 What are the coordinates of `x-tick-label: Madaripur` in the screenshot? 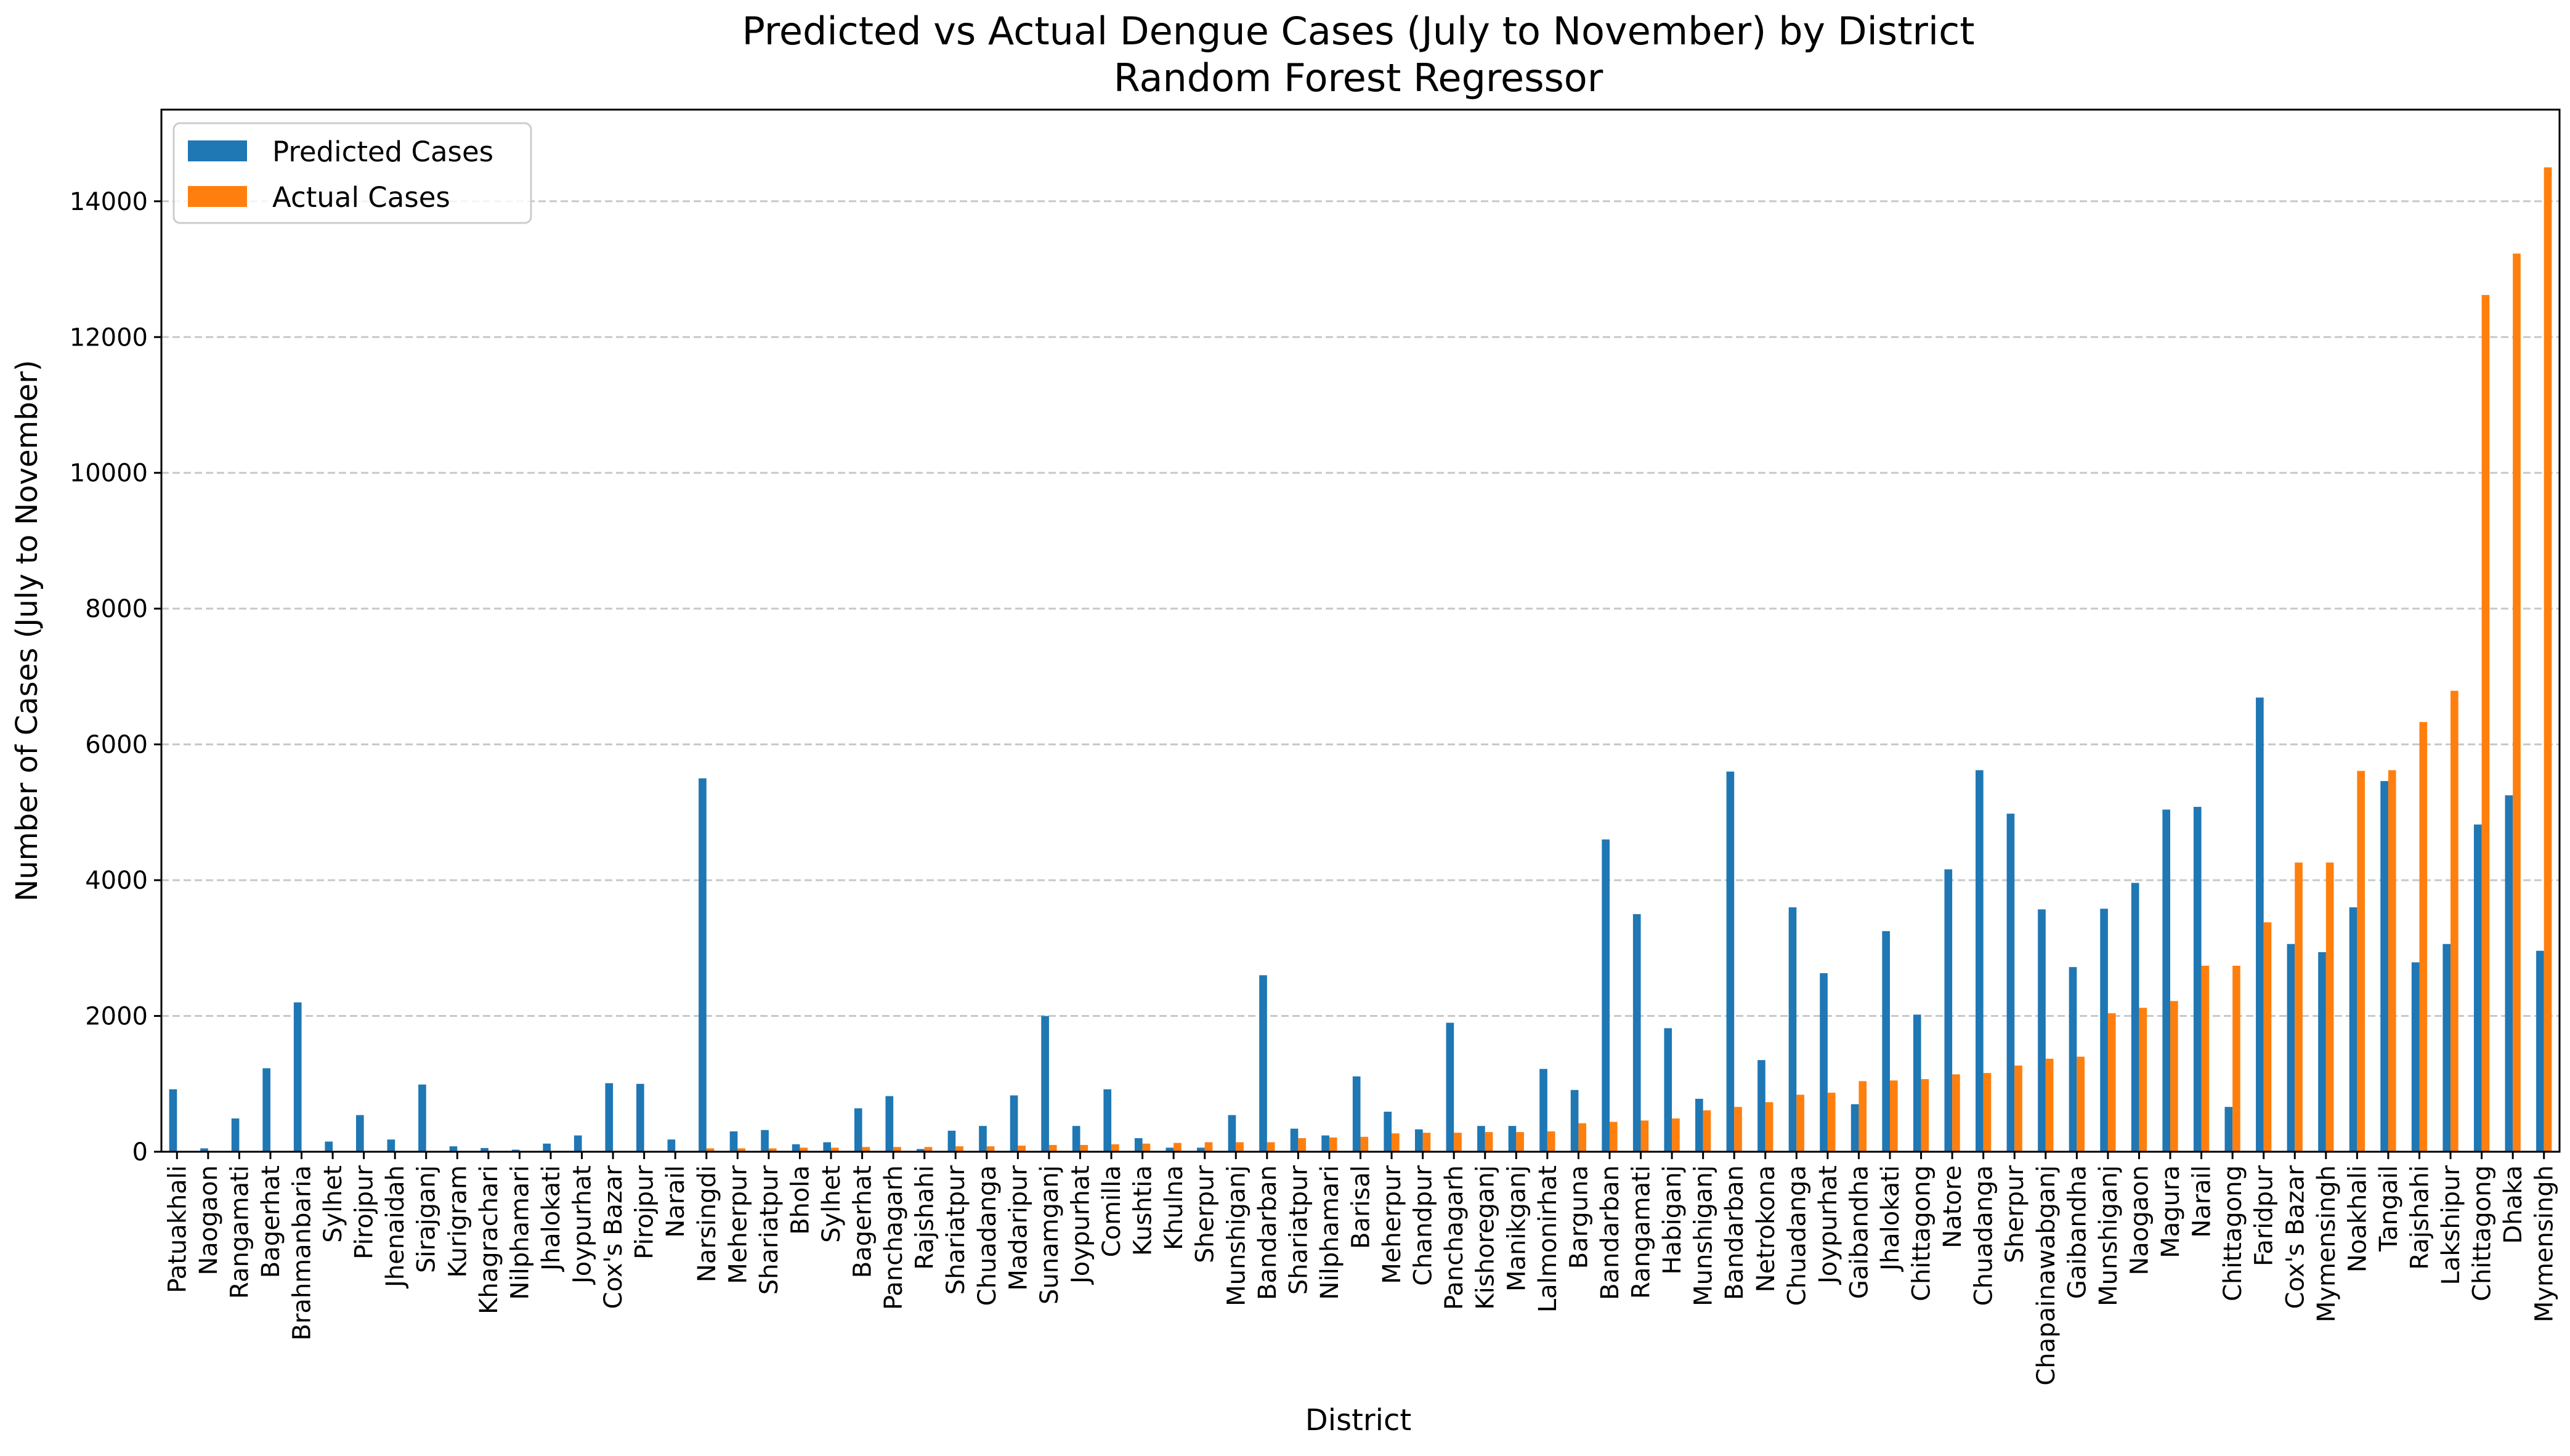 It's located at (1018, 1227).